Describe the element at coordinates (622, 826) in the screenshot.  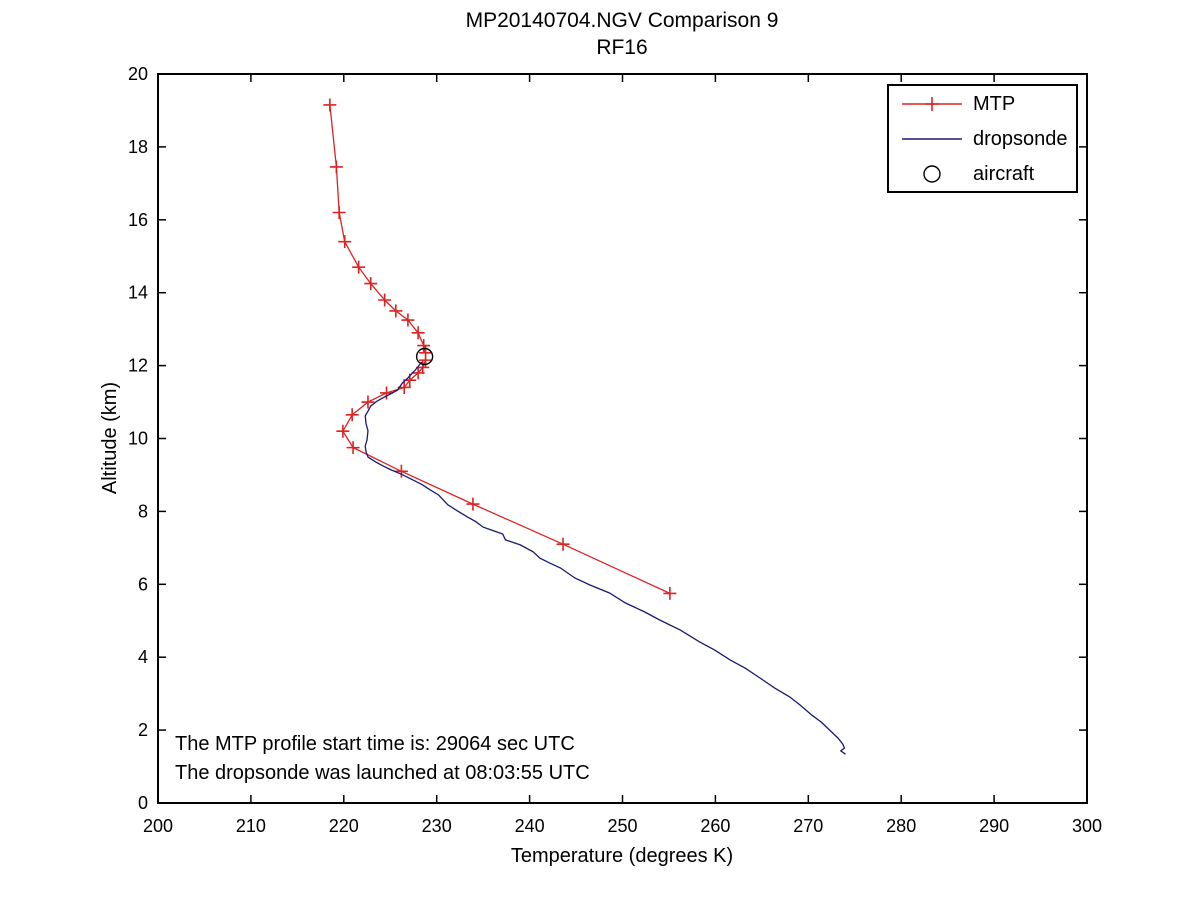
I see `x-tick-label: 250` at that location.